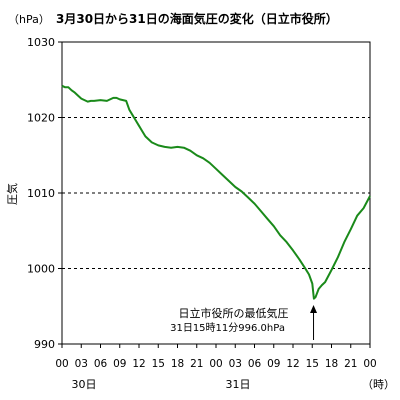  What do you see at coordinates (44, 344) in the screenshot?
I see `y-tick-label: 990` at bounding box center [44, 344].